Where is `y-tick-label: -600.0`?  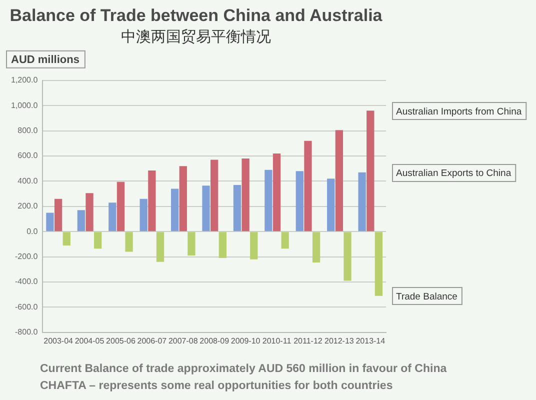 y-tick-label: -600.0 is located at coordinates (26, 307).